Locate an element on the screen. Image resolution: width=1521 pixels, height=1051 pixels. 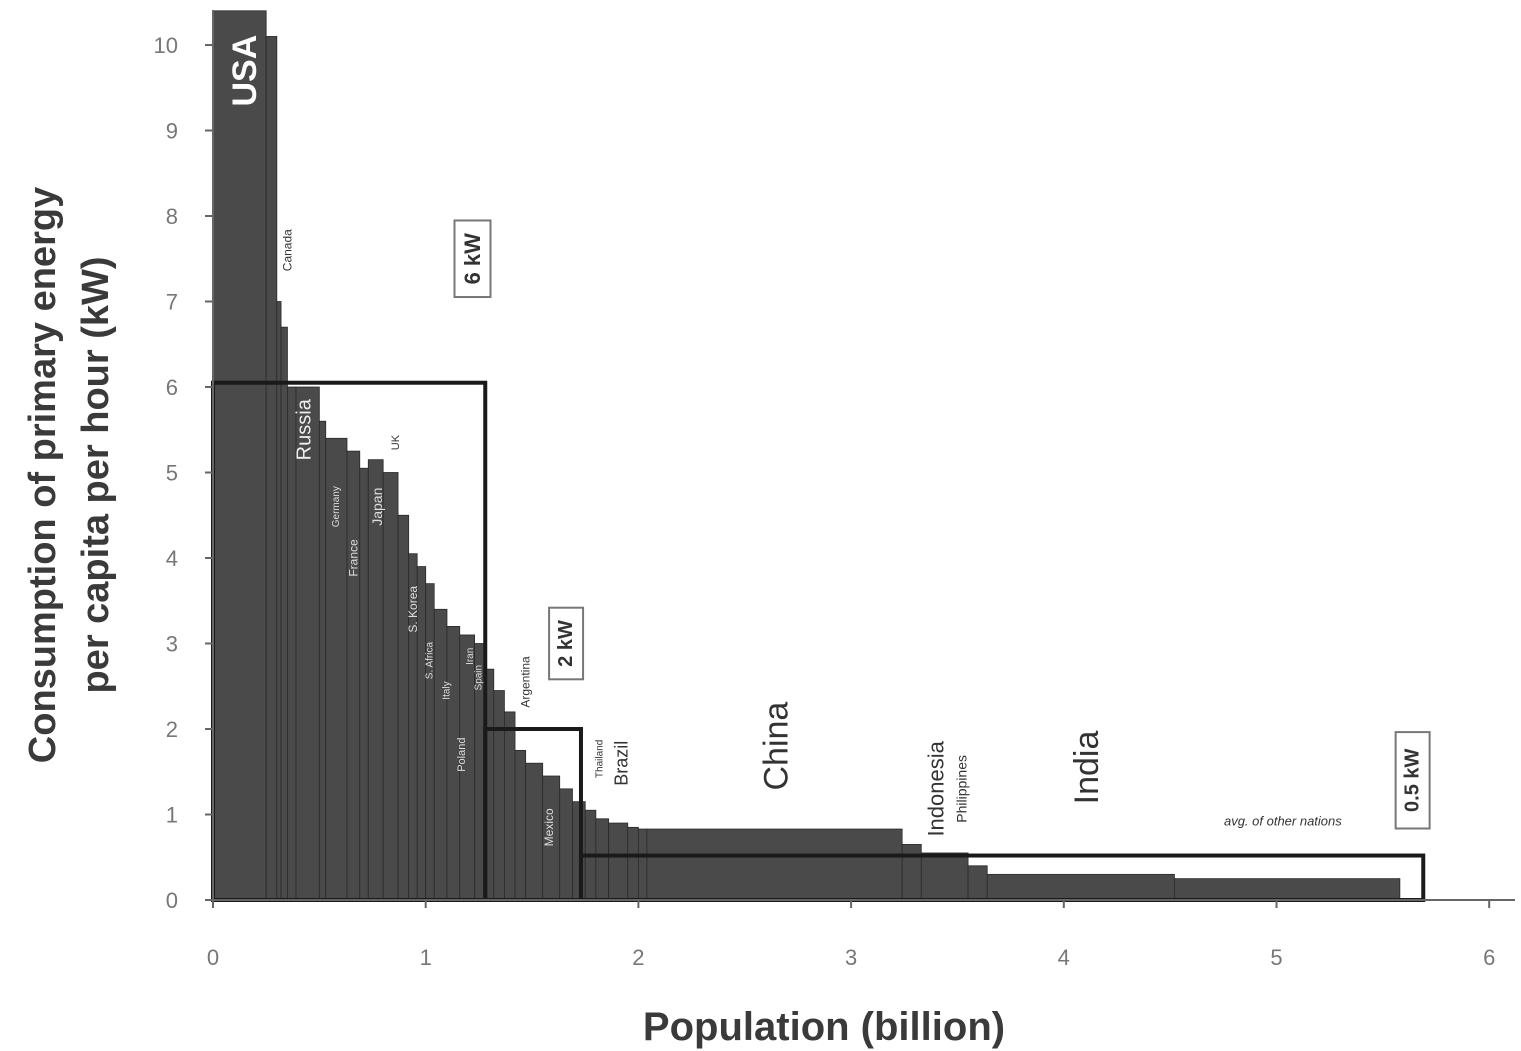
country-label: India is located at coordinates (1087, 768).